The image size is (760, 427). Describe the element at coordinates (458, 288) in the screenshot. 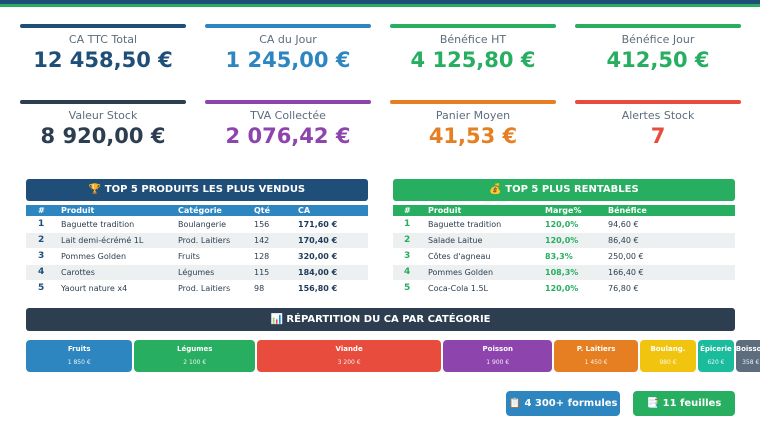

I see `table-cell: Coca-Cola 1.5L` at that location.